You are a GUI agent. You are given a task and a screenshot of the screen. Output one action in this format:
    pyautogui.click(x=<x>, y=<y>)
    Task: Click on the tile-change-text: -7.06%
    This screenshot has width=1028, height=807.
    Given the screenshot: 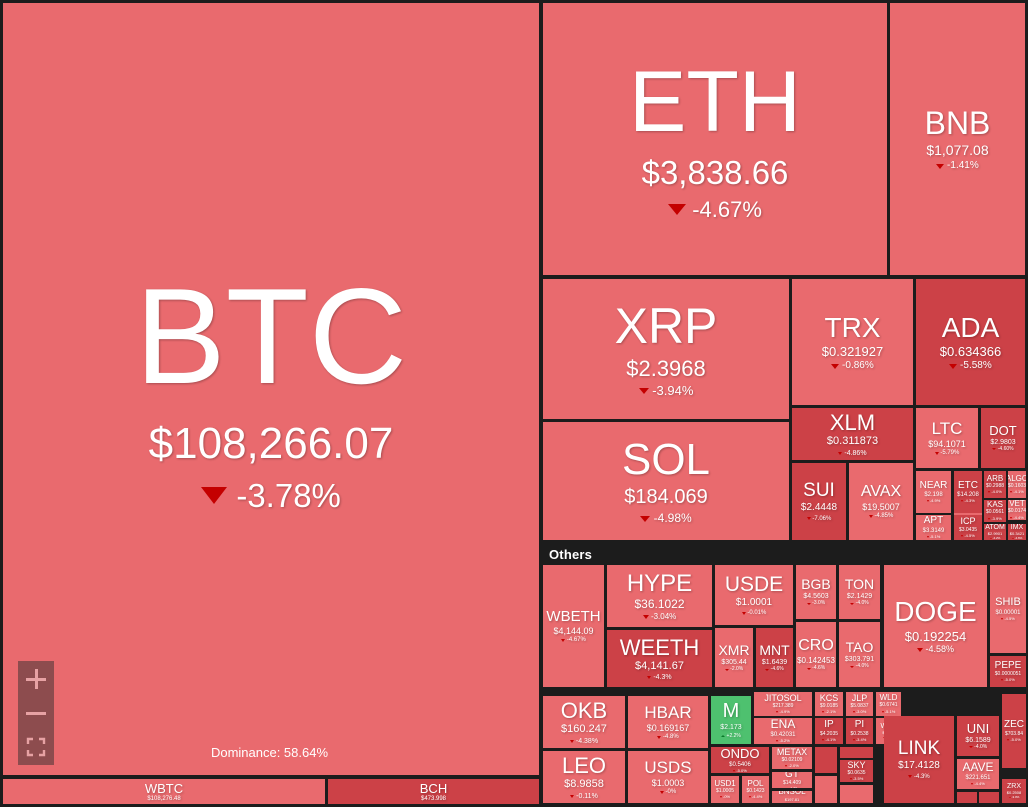 What is the action you would take?
    pyautogui.click(x=822, y=518)
    